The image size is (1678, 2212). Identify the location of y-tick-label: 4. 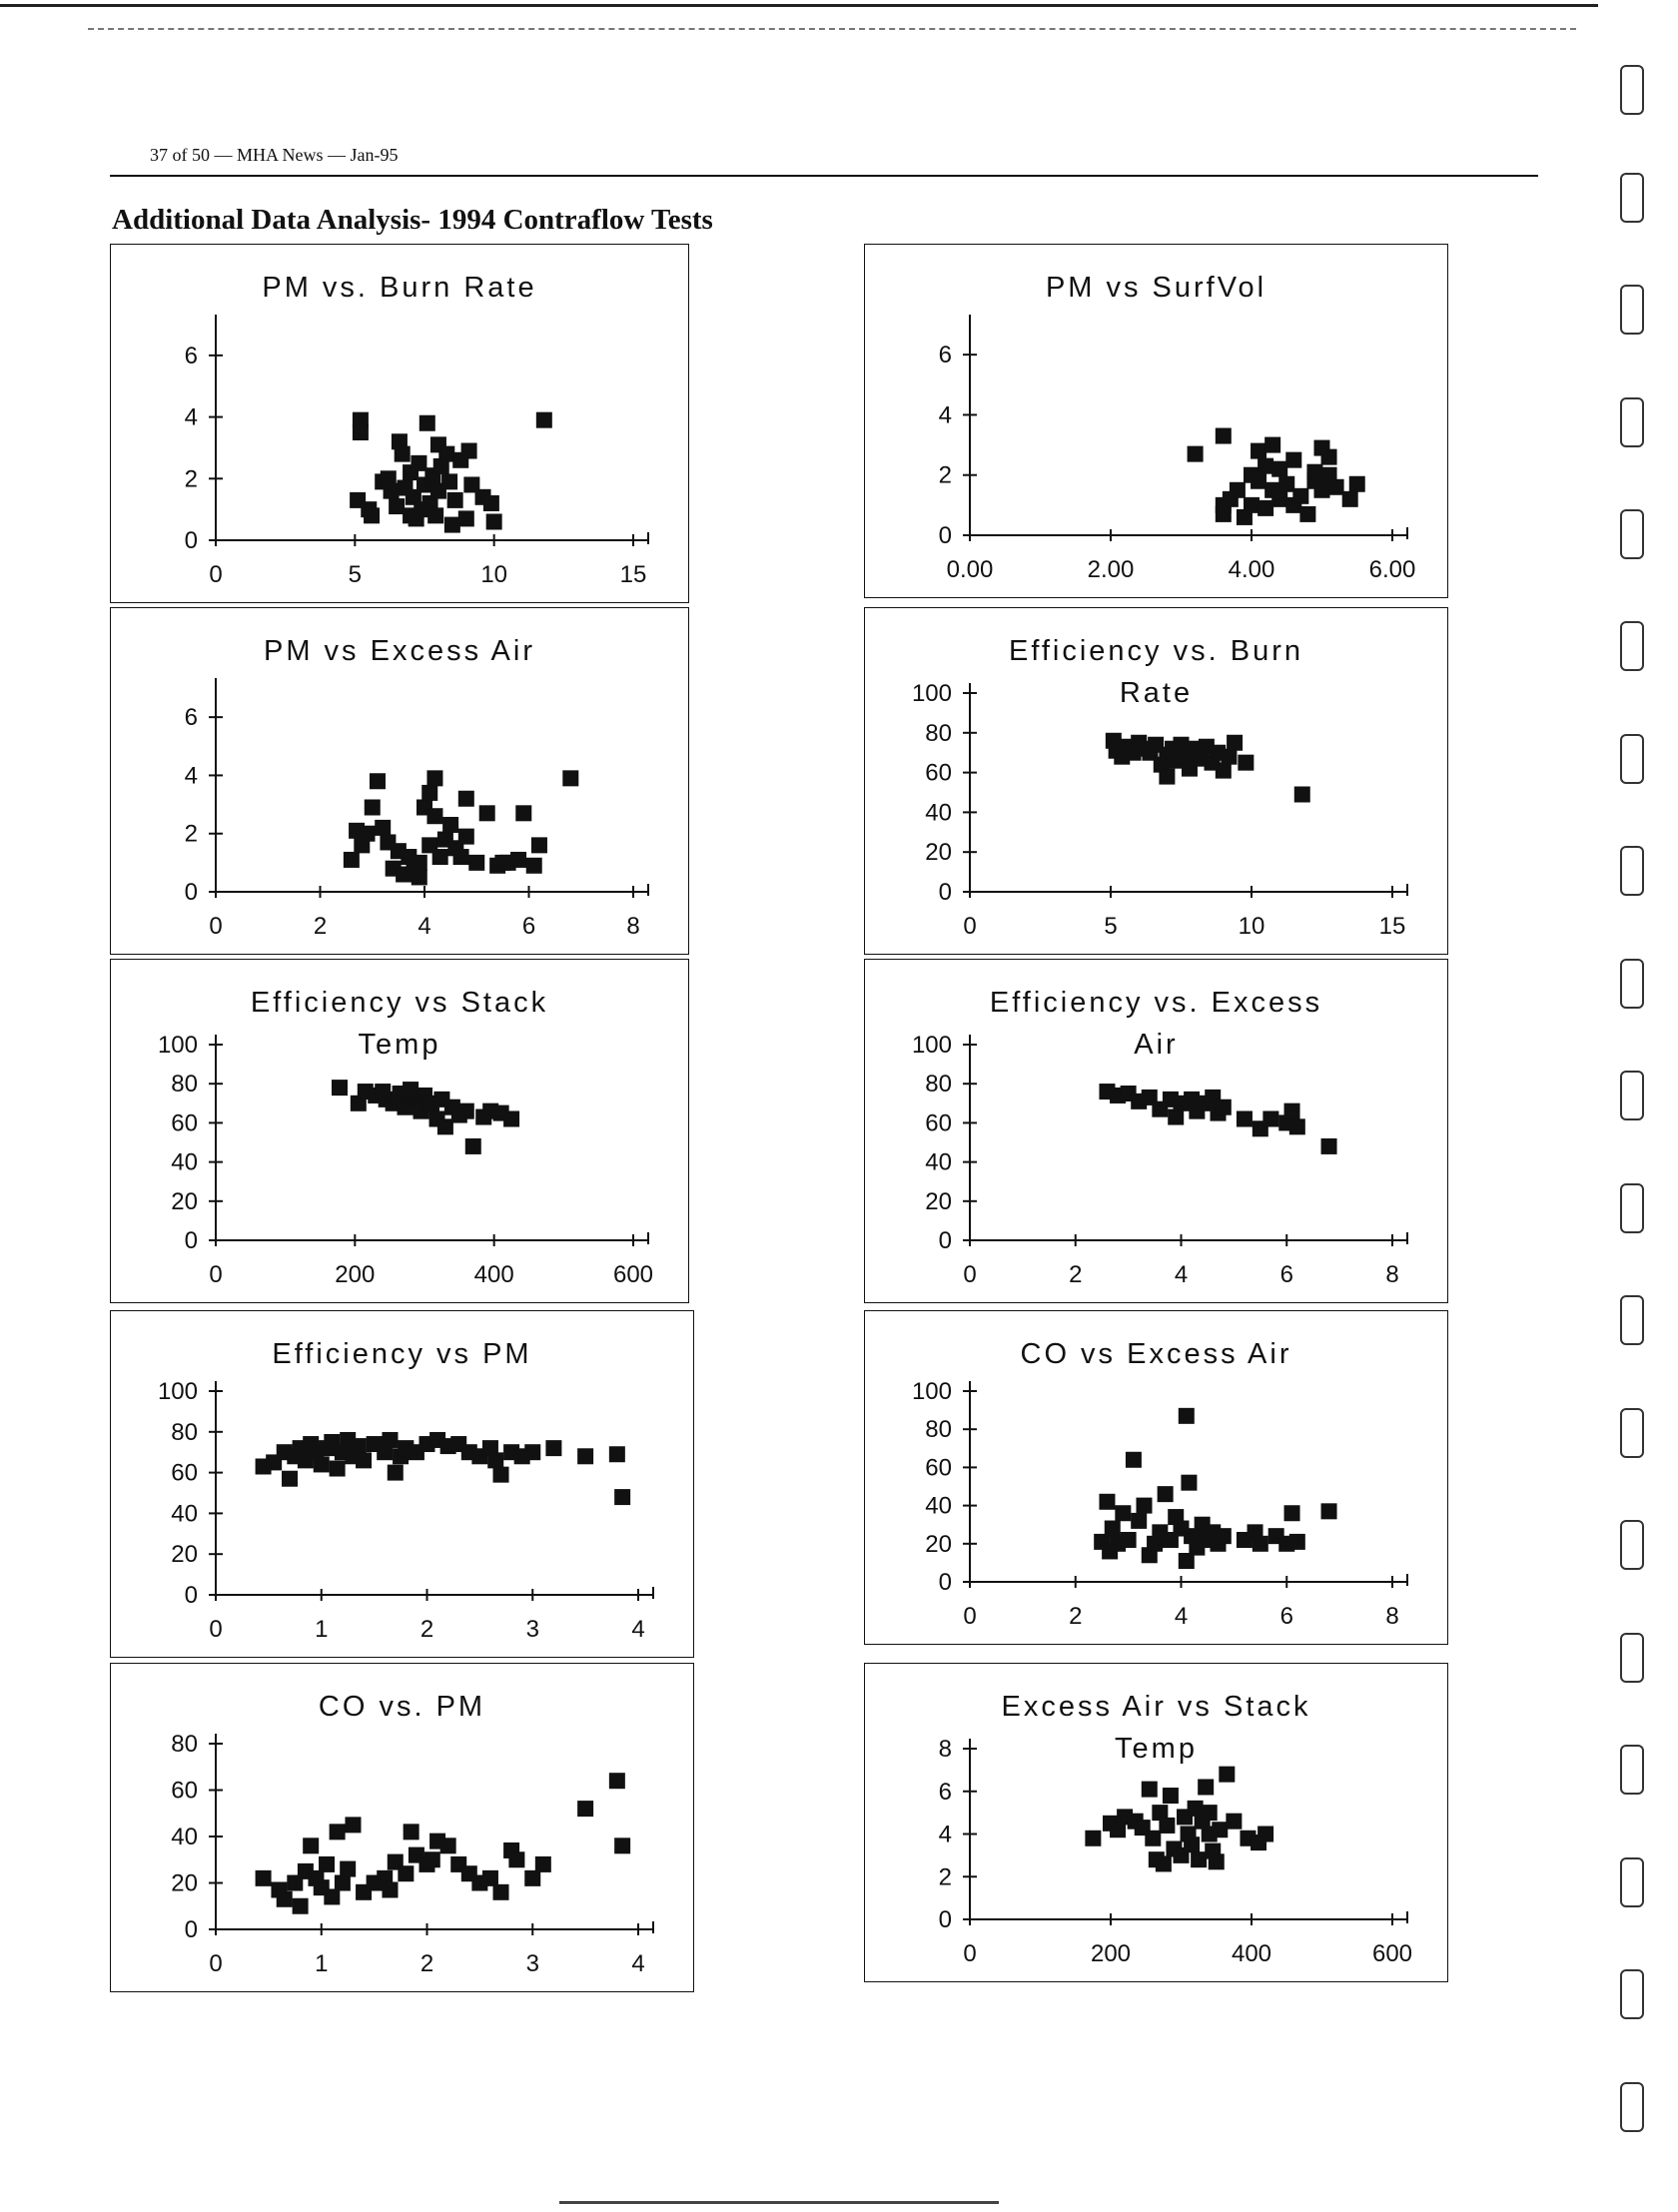
(946, 1835).